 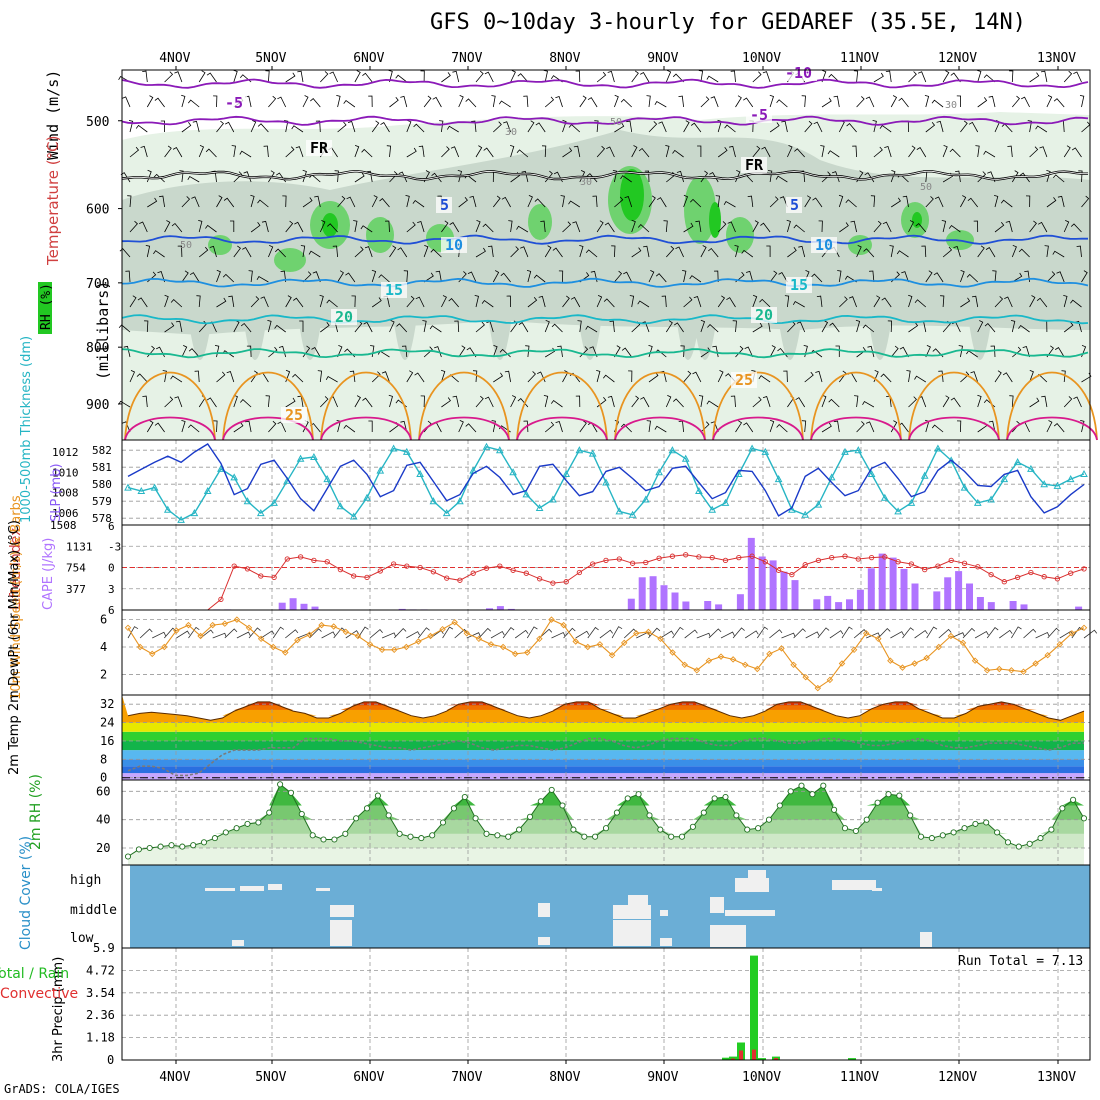 What do you see at coordinates (16, 569) in the screenshot?
I see `lifted-index-axis-label: Lifted Index` at bounding box center [16, 569].